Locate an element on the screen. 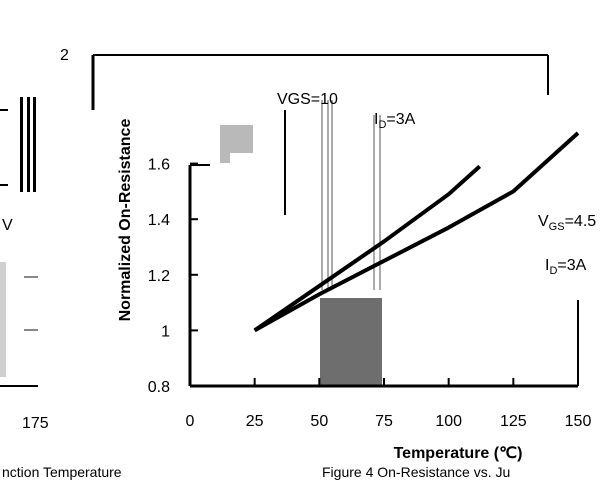 The width and height of the screenshot is (612, 482). y-tick-label: 1.2 is located at coordinates (159, 276).